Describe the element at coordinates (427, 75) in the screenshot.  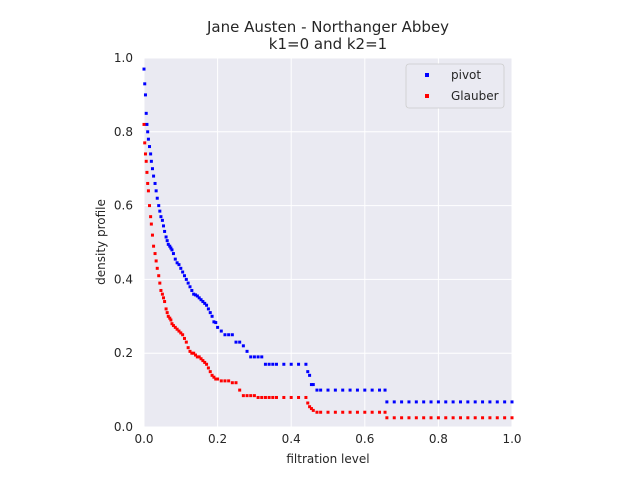
I see `legend-marker-pivot` at that location.